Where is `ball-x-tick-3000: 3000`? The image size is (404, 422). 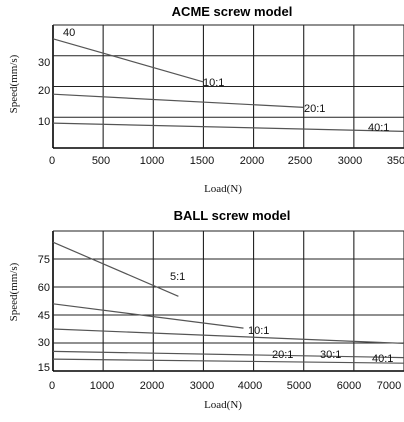 ball-x-tick-3000: 3000 is located at coordinates (202, 386).